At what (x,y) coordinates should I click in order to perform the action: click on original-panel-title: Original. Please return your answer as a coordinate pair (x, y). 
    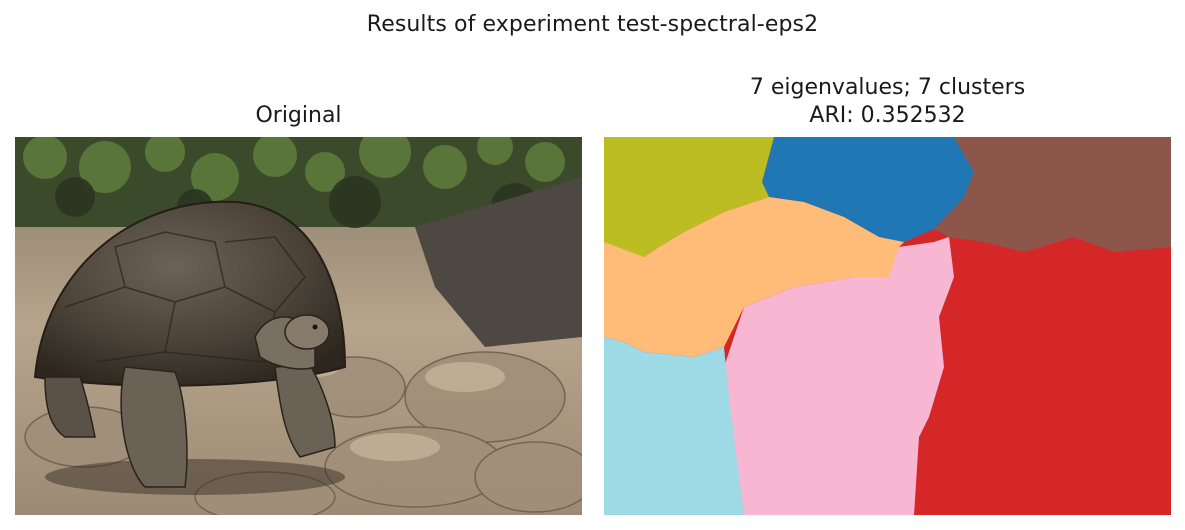
    Looking at the image, I should click on (298, 115).